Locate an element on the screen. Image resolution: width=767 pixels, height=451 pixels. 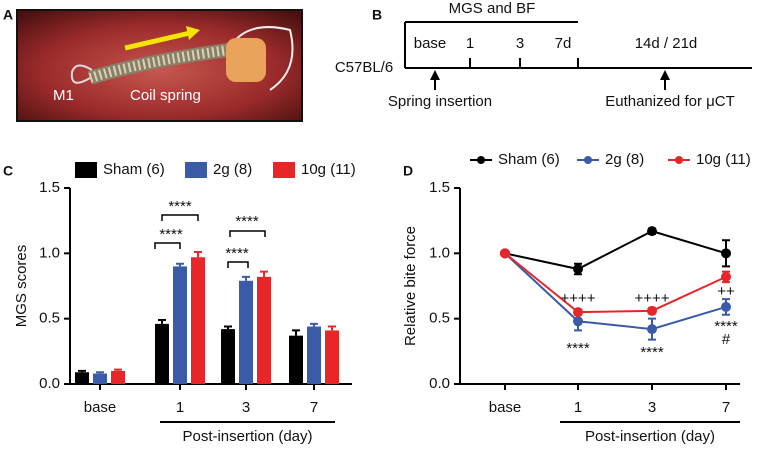
panel-label: B is located at coordinates (377, 15).